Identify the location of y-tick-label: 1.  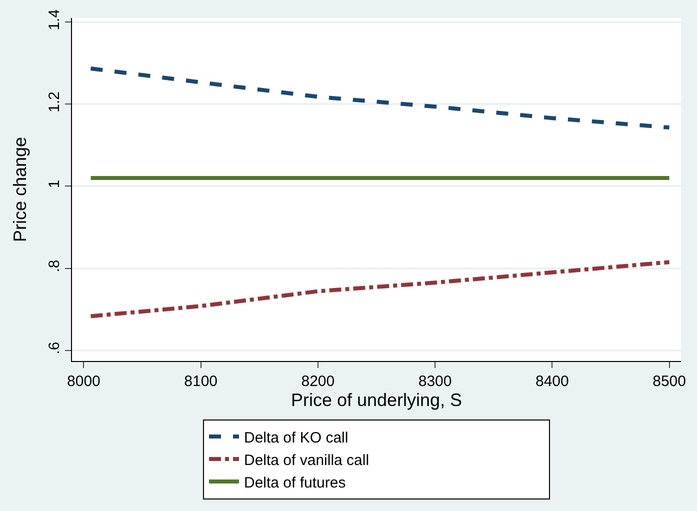
(54, 184).